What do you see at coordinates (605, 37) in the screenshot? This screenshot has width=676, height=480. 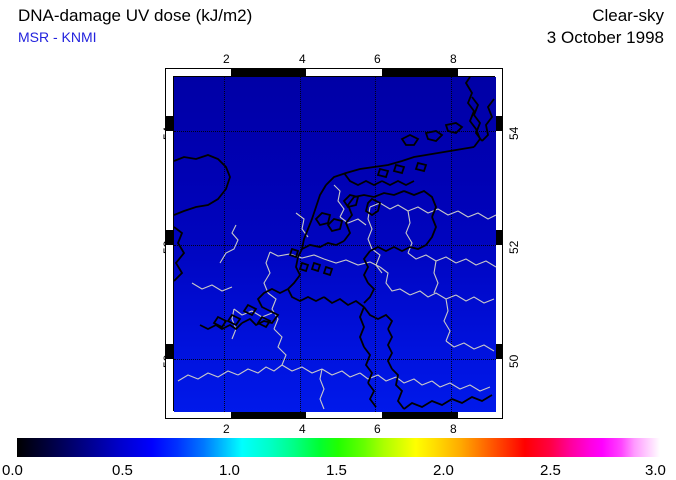 I see `date-label: 3 October 1998` at bounding box center [605, 37].